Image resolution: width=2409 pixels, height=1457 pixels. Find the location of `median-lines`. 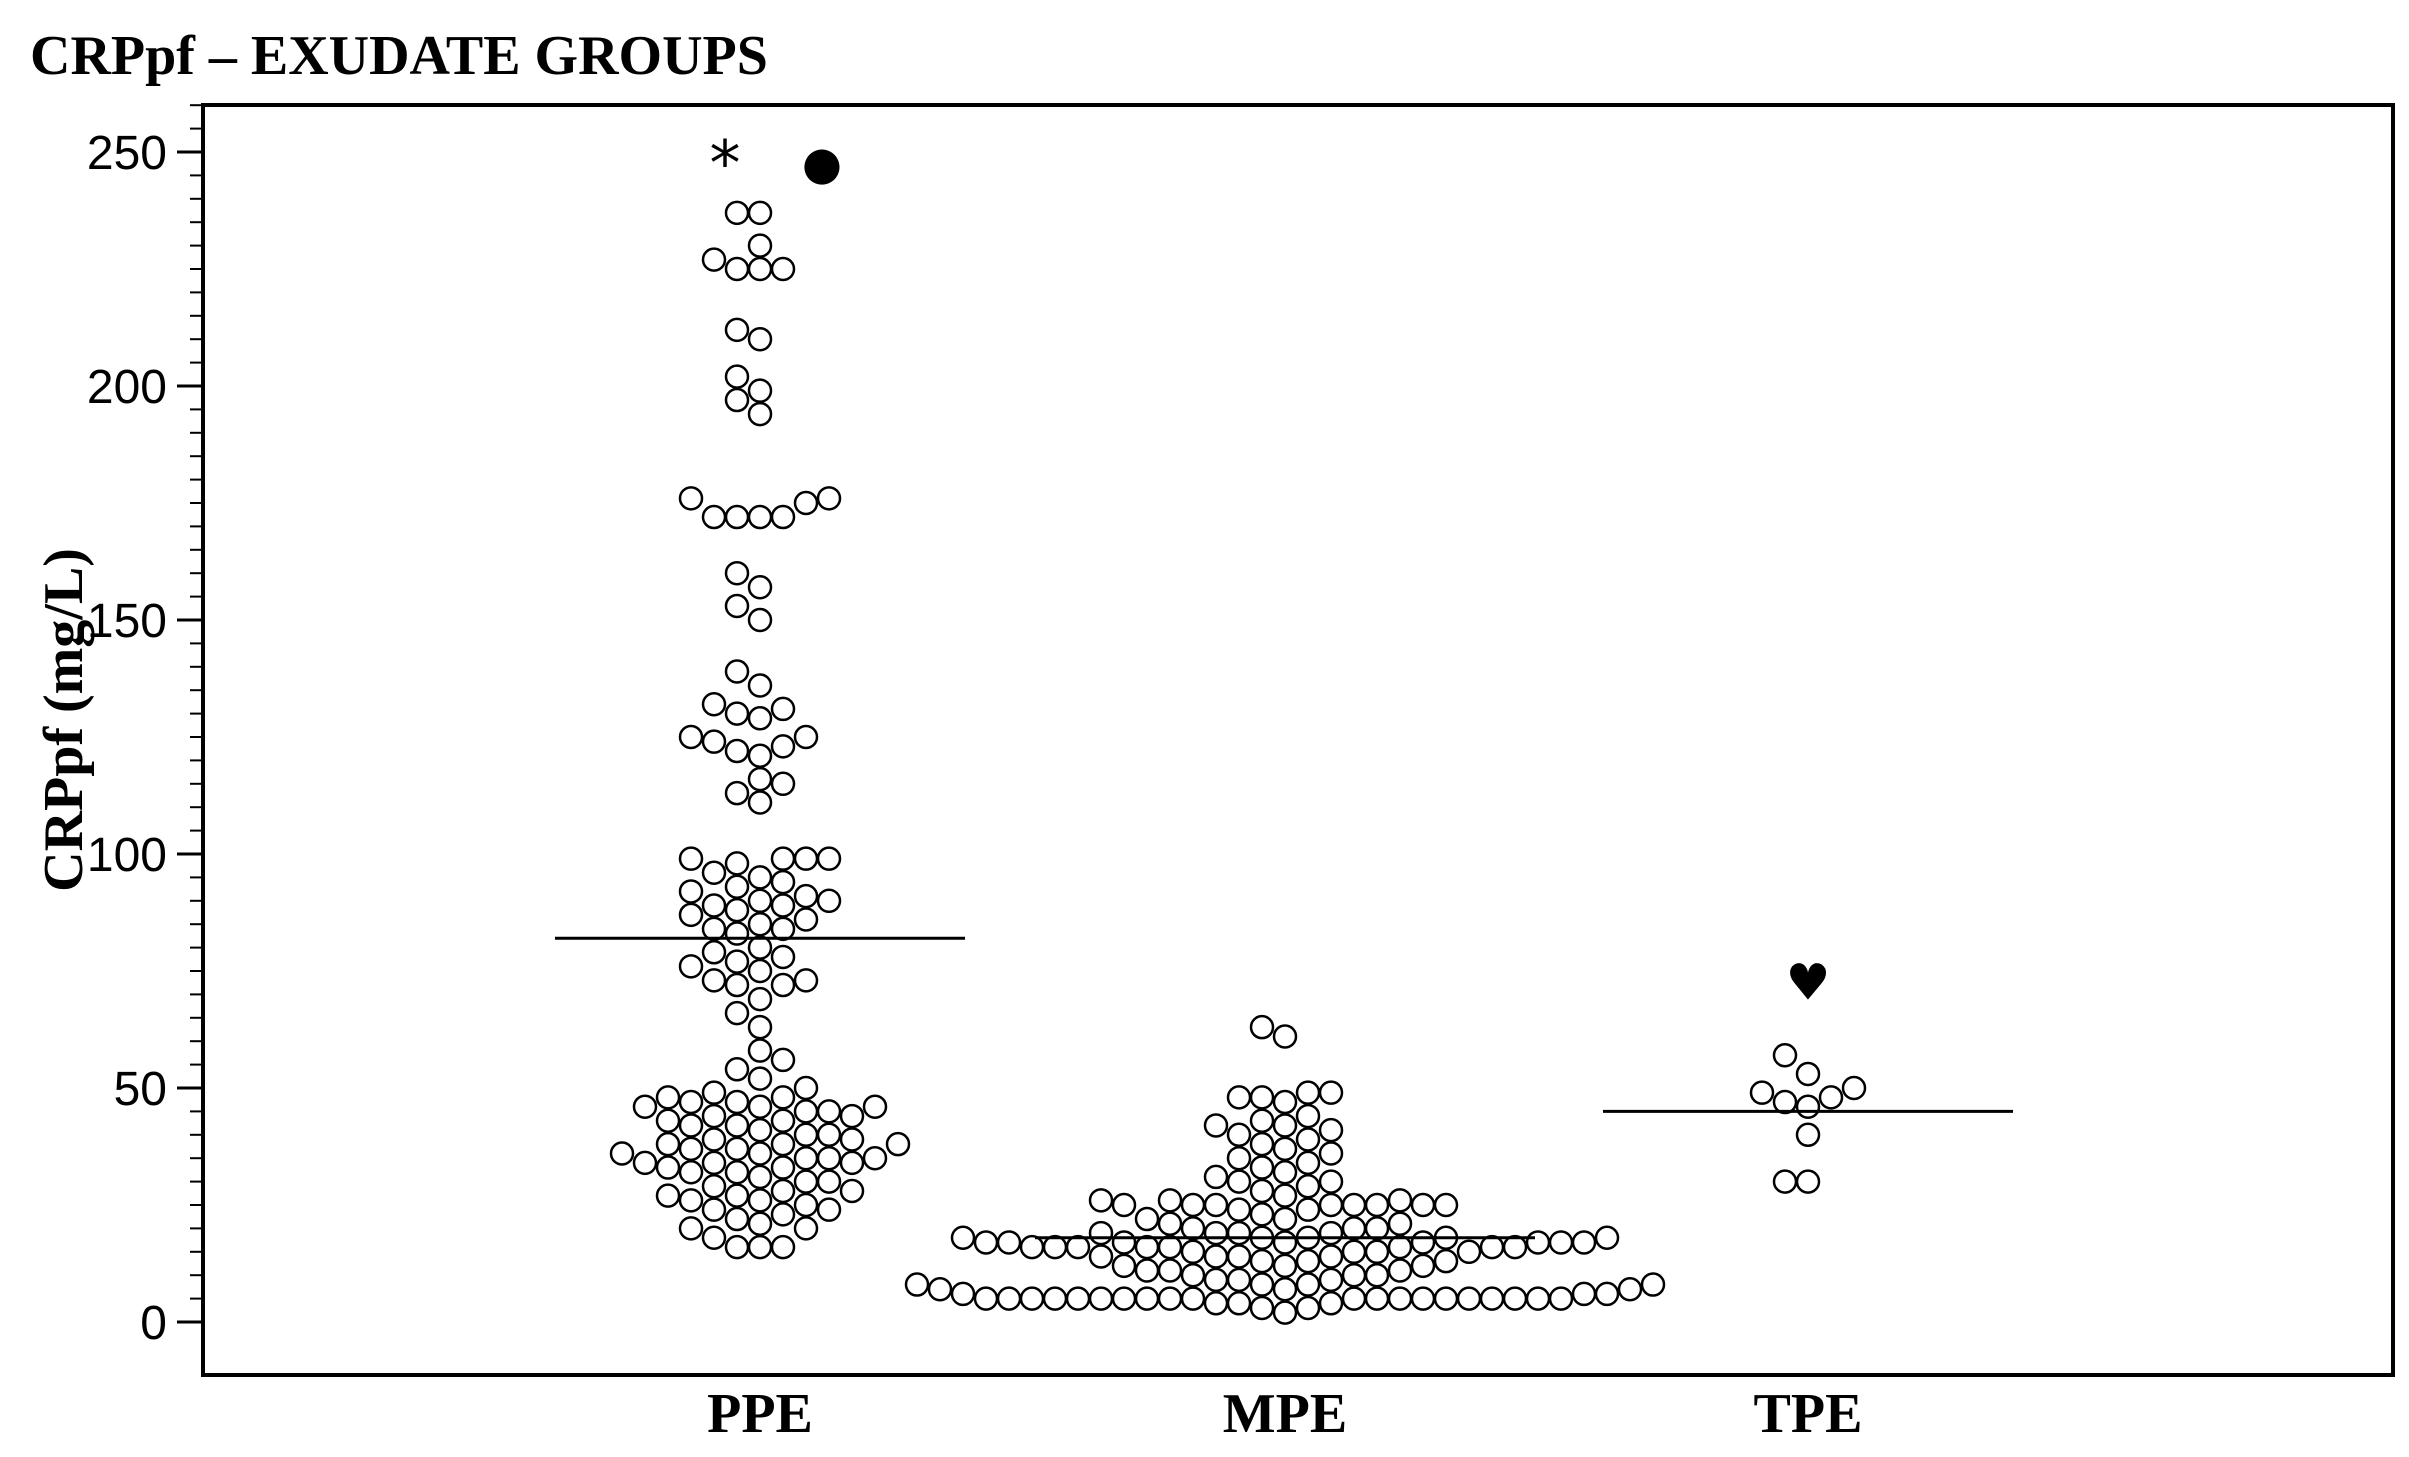

median-lines is located at coordinates (1284, 1088).